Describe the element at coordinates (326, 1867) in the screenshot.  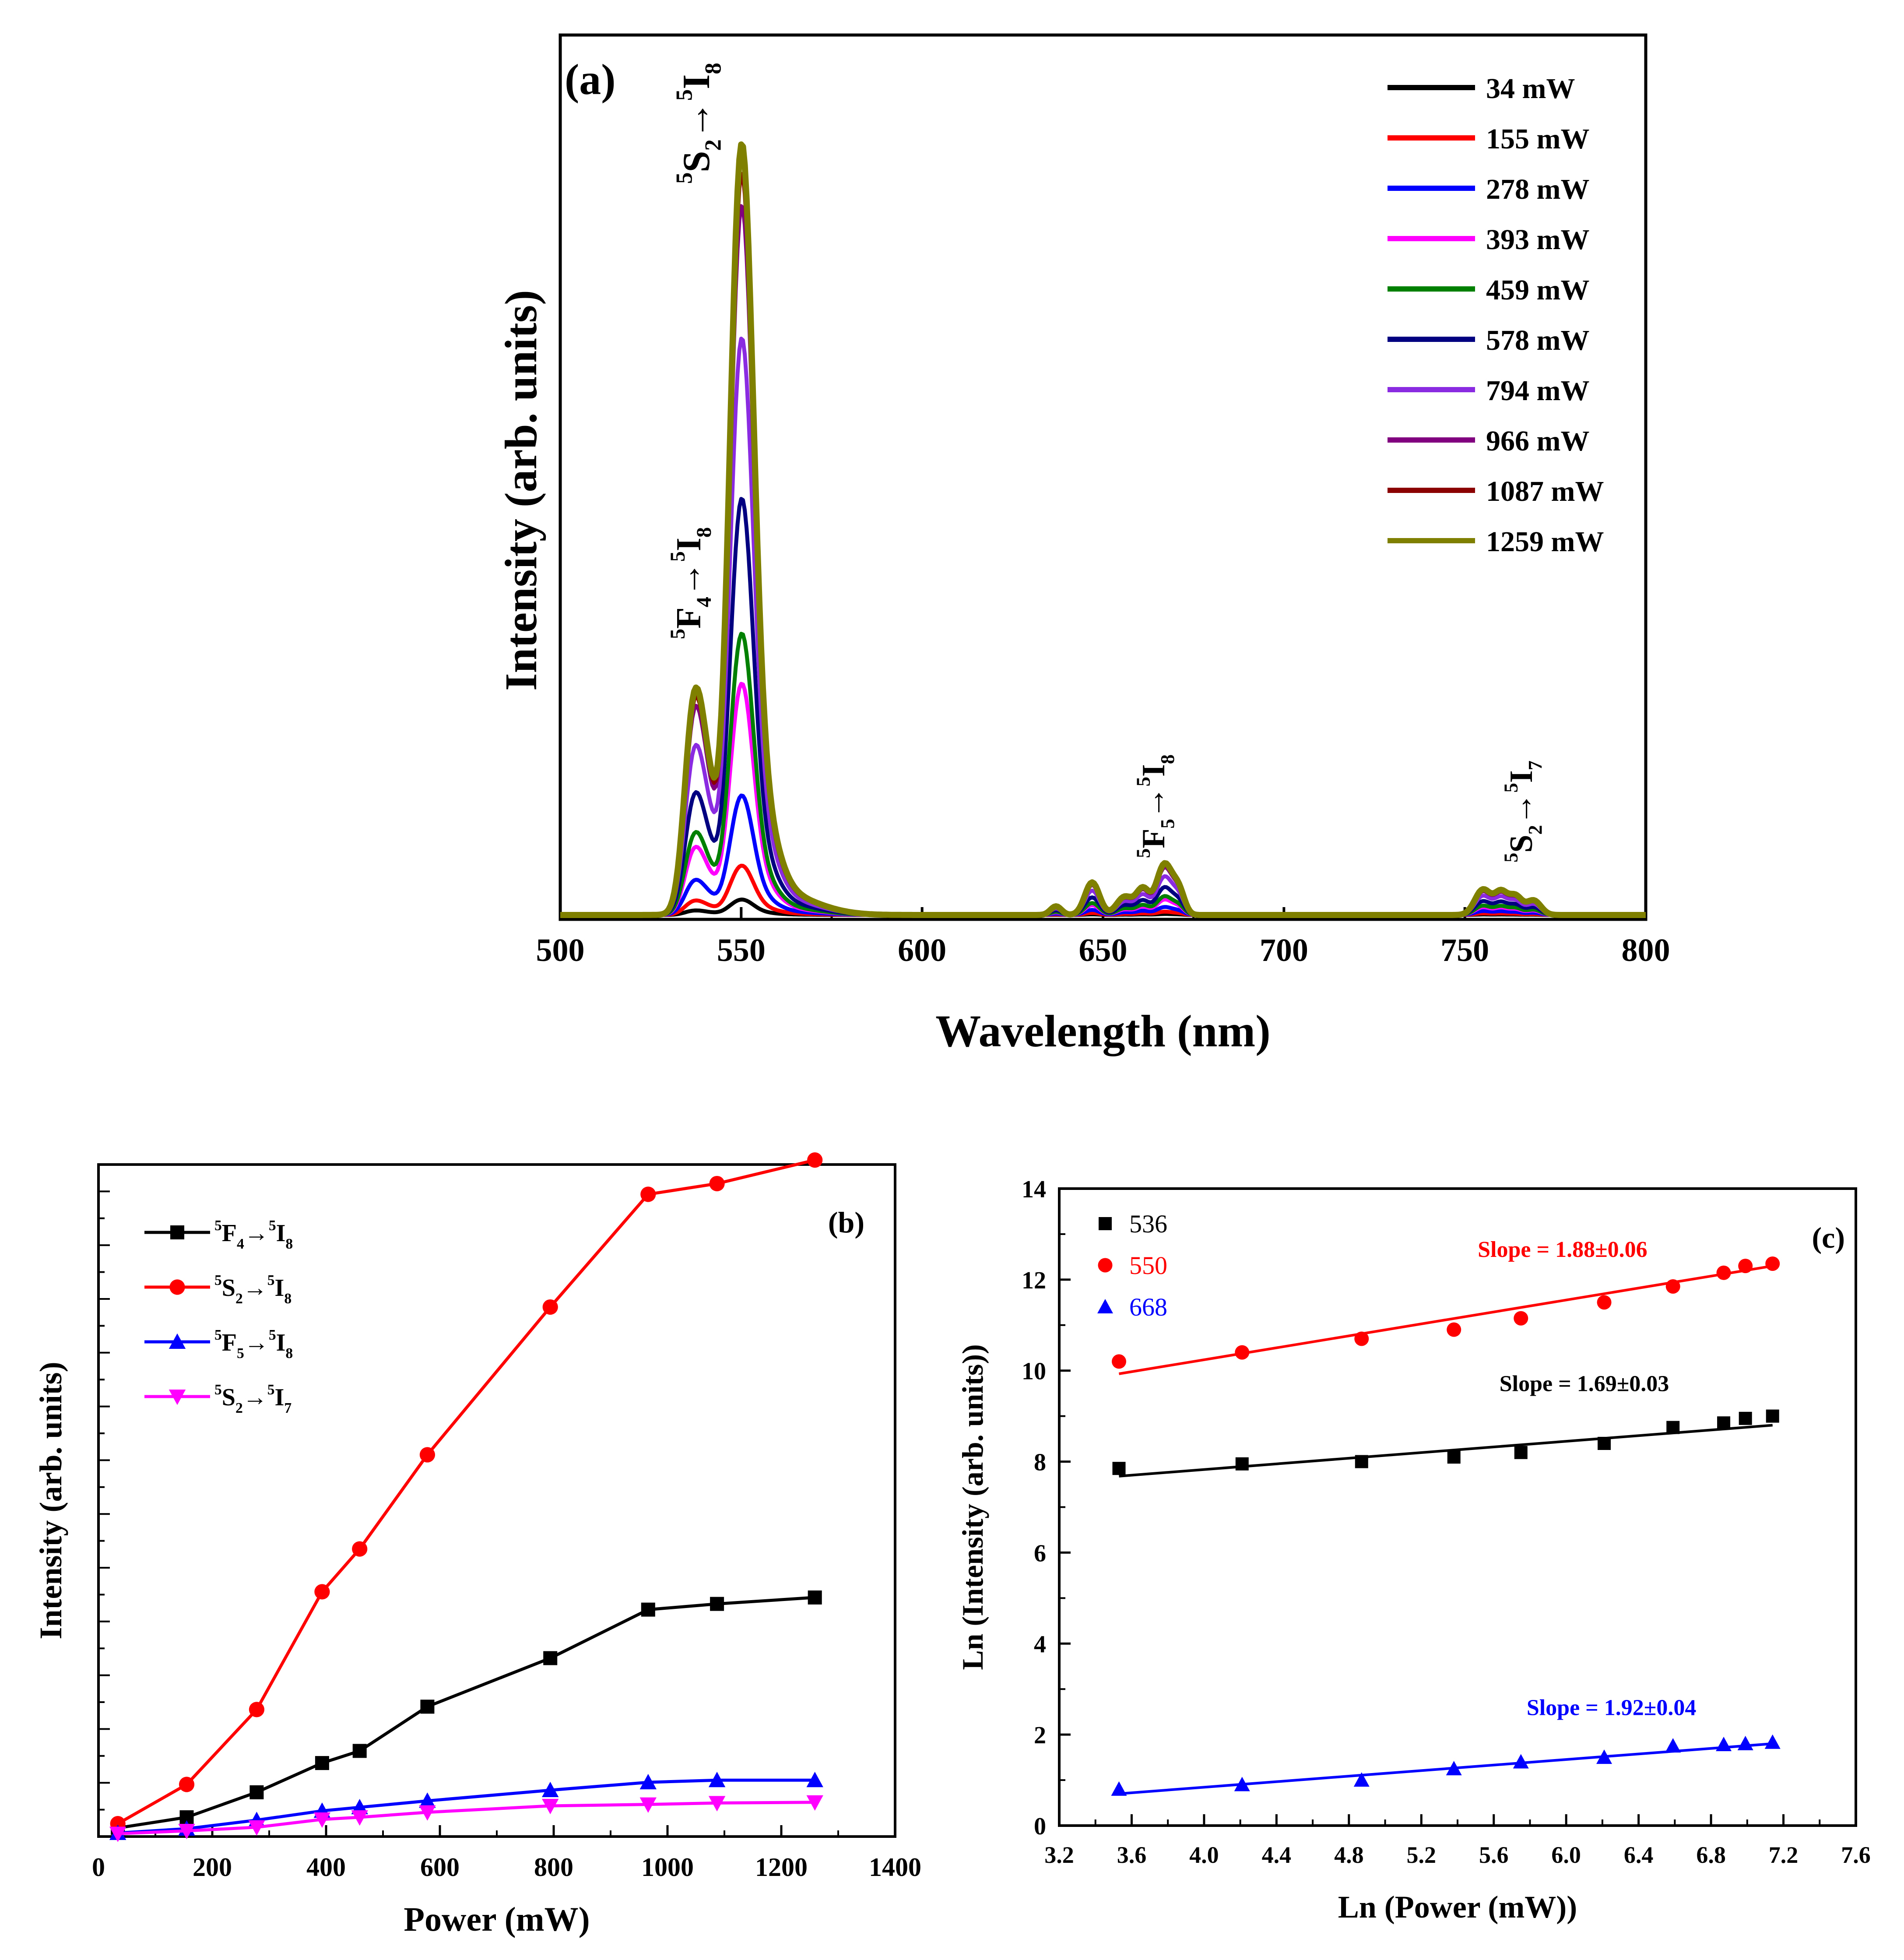
I see `x-tick-label: 400` at that location.